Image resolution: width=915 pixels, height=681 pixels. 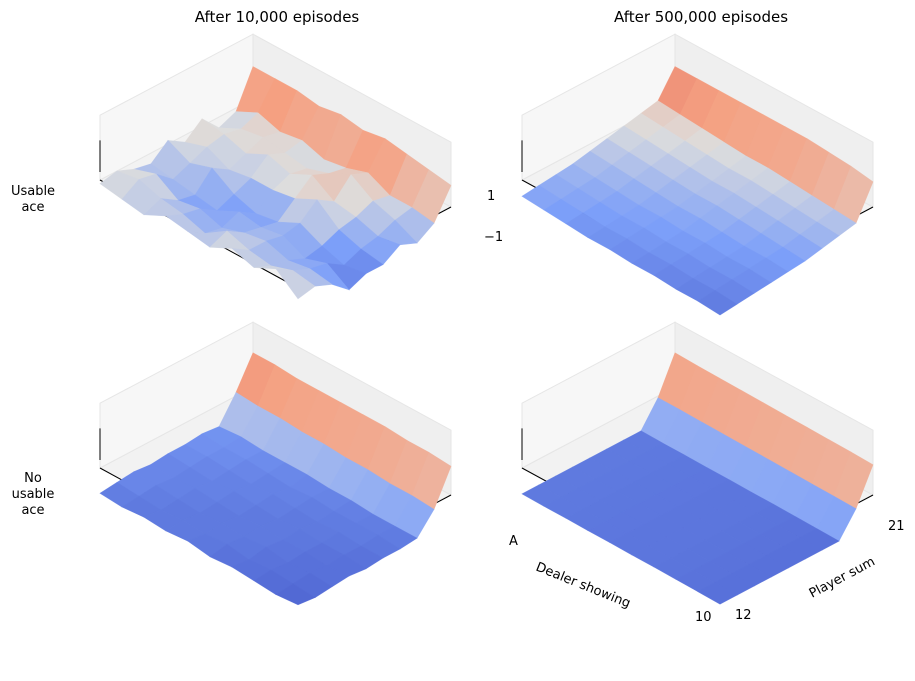 I want to click on row-label: Usable ace, so click(x=33, y=199).